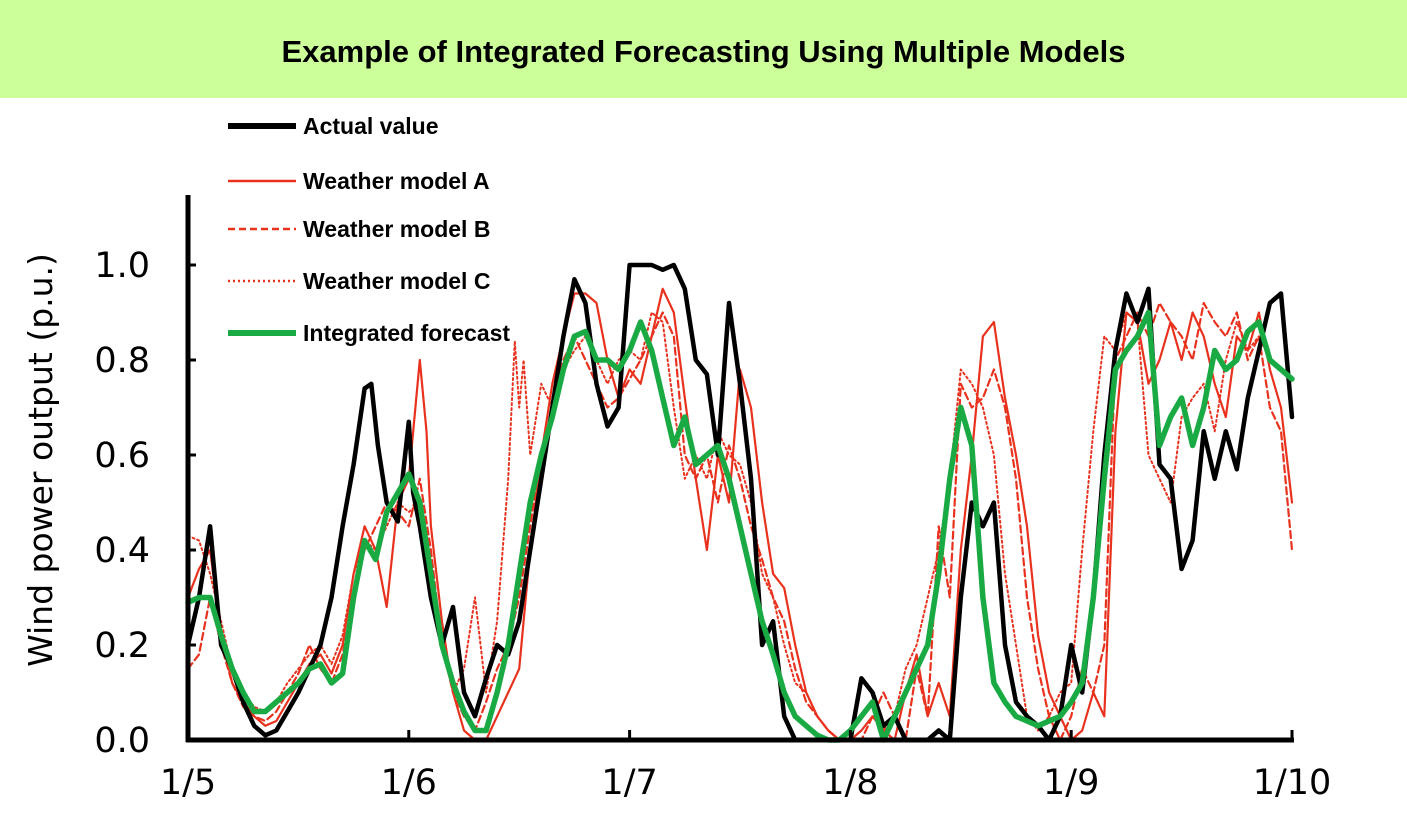 The height and width of the screenshot is (826, 1407). I want to click on x-tick-label: 1/9, so click(1071, 783).